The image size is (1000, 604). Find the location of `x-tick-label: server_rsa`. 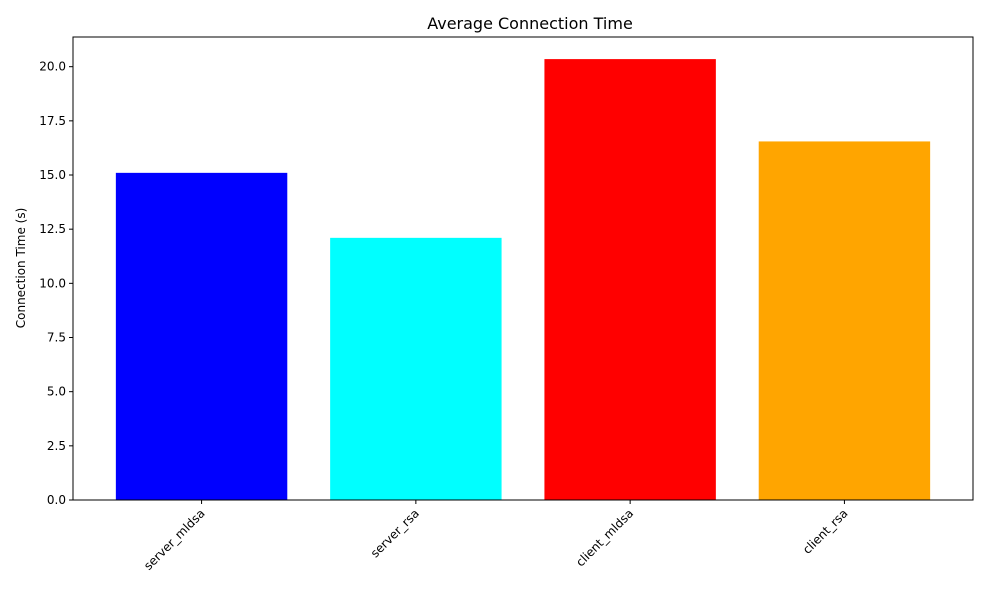

x-tick-label: server_rsa is located at coordinates (395, 533).